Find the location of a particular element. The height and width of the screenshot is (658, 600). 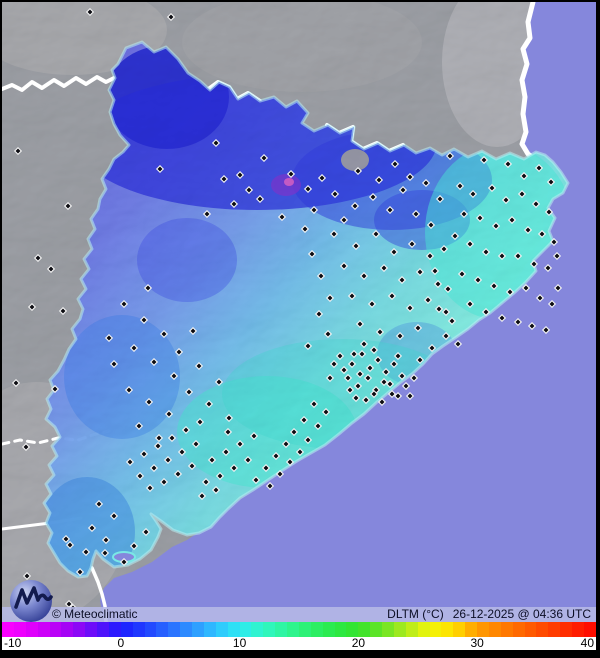

france-border-west is located at coordinates (60, 83).